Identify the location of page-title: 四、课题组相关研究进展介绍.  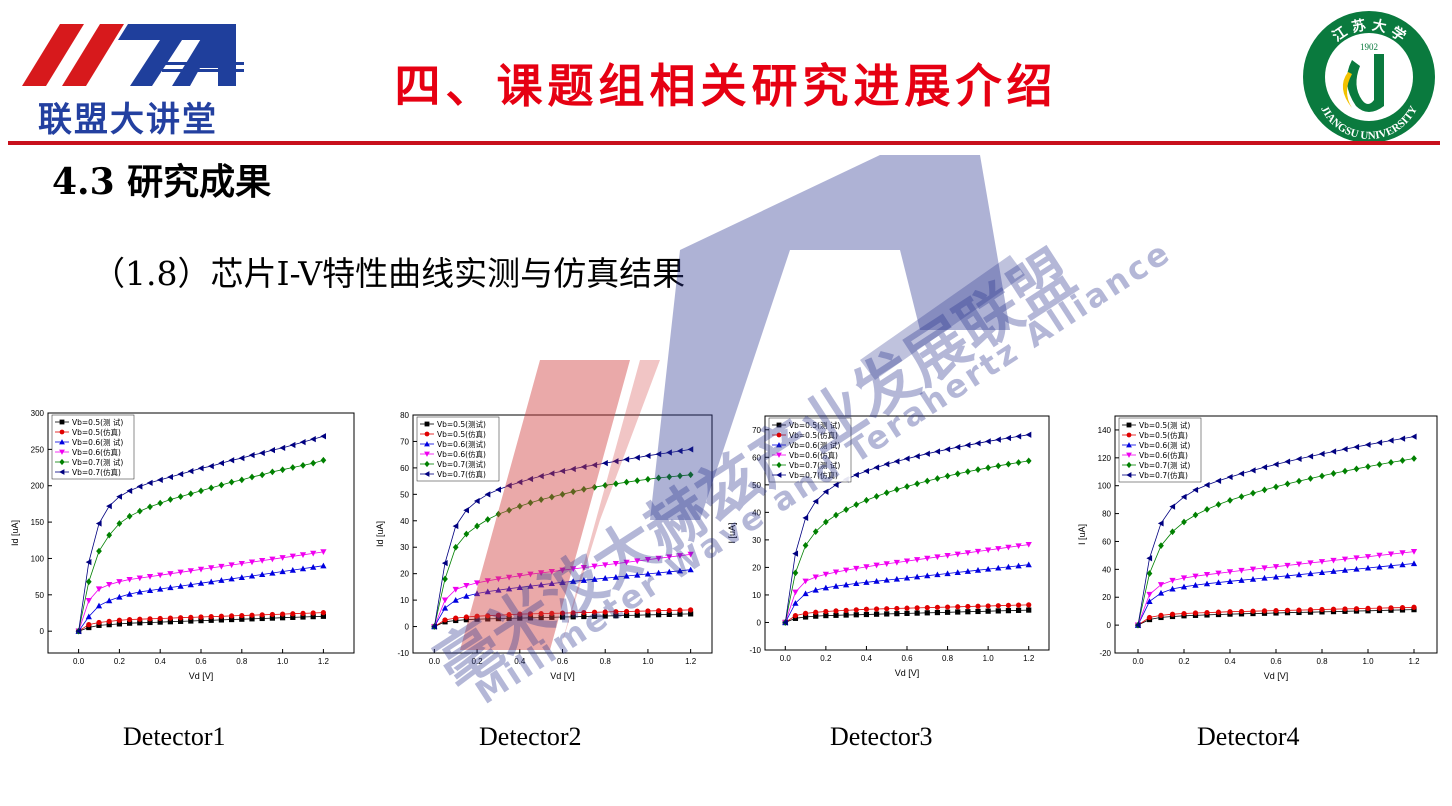
(726, 86).